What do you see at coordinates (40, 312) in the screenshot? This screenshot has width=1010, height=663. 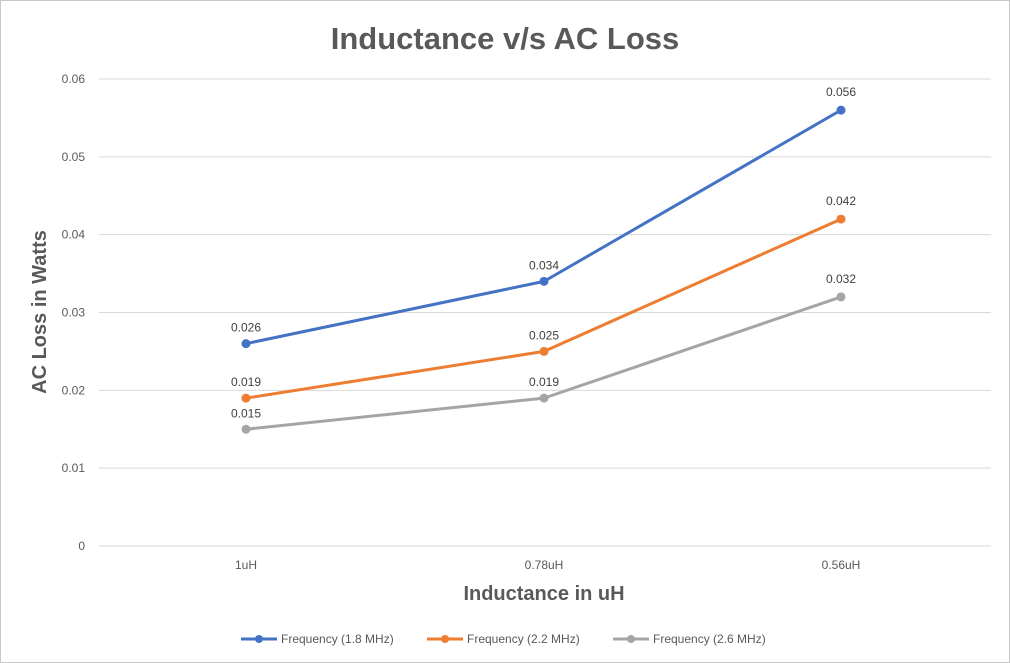 I see `y-axis-title: AC Loss in Watts` at bounding box center [40, 312].